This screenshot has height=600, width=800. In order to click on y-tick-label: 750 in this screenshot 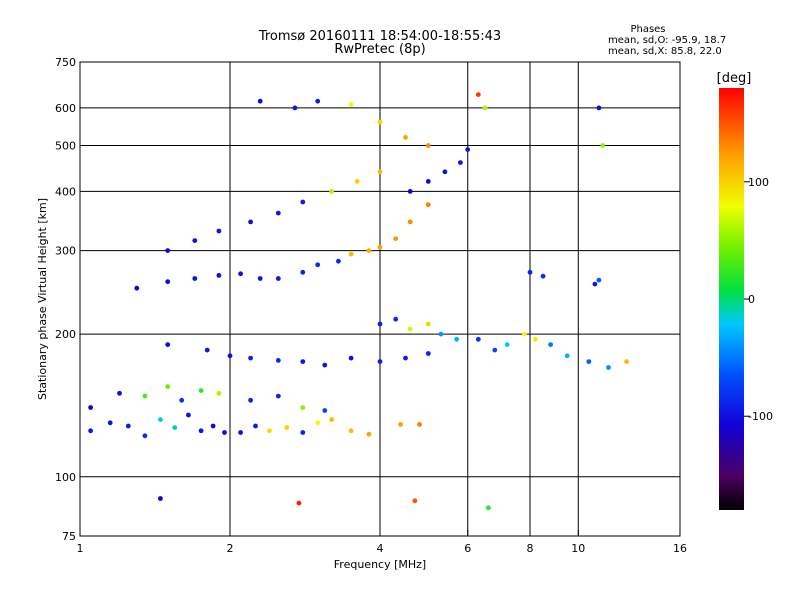, I will do `click(65, 62)`.